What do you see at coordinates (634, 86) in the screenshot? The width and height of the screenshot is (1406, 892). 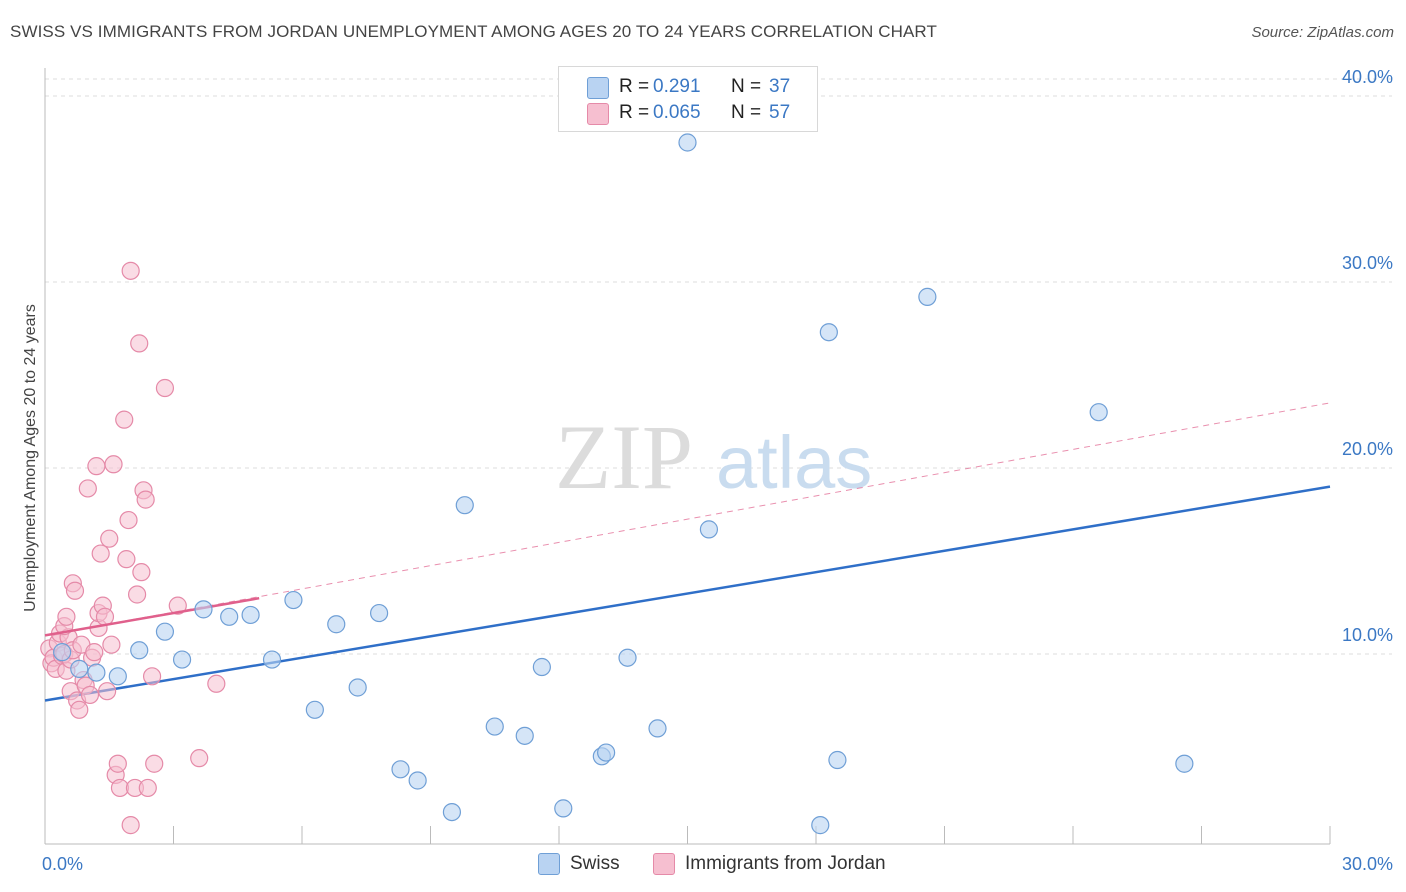 I see `swiss-r-label: R =` at bounding box center [634, 86].